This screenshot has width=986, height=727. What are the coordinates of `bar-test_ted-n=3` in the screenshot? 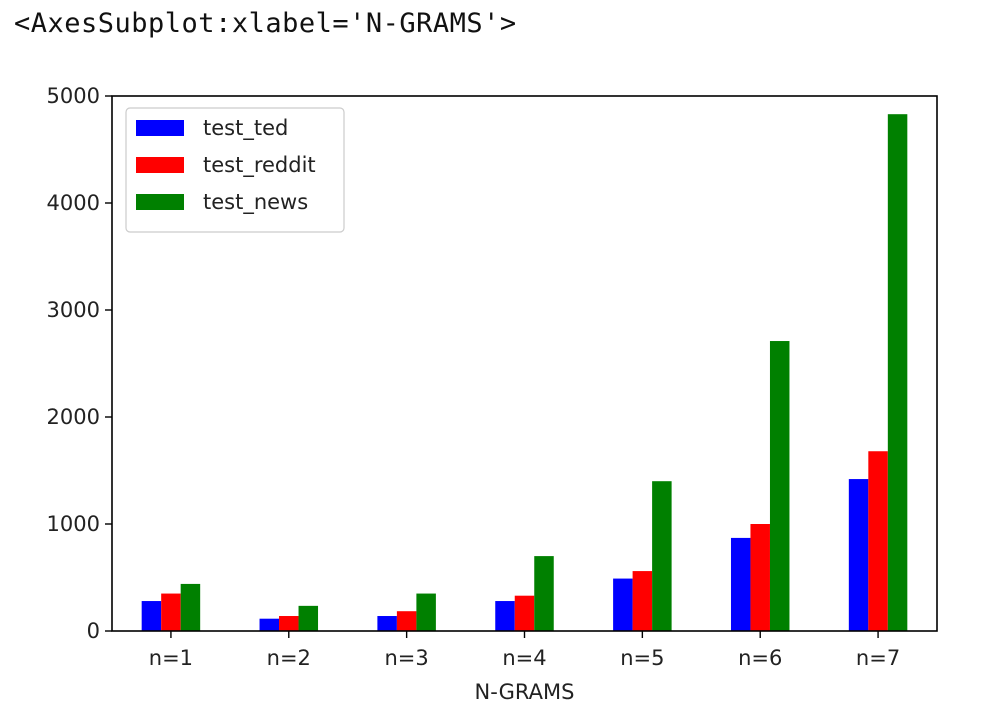 It's located at (387, 623).